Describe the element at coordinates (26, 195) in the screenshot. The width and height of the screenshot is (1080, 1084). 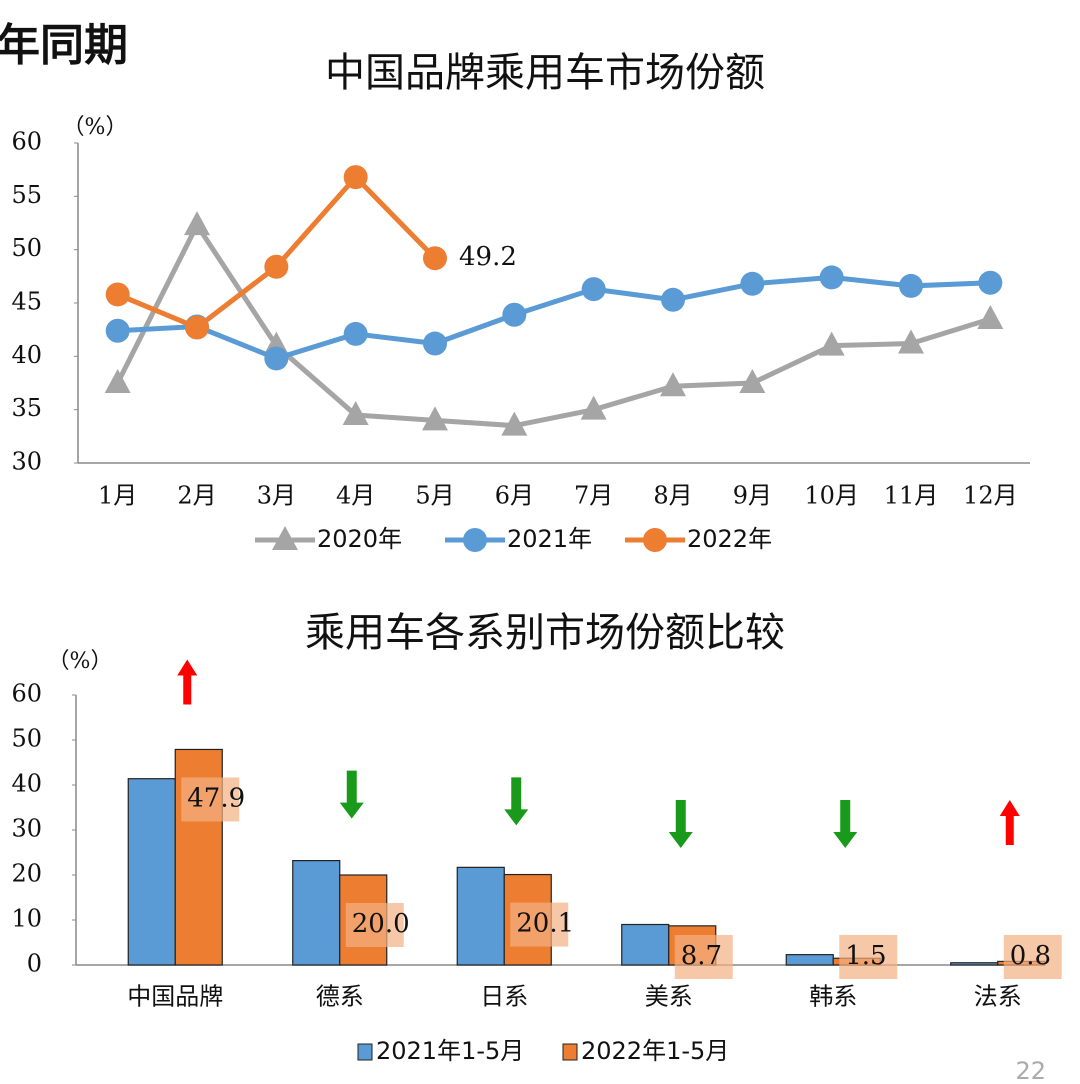
I see `y-tick-label: 55` at that location.